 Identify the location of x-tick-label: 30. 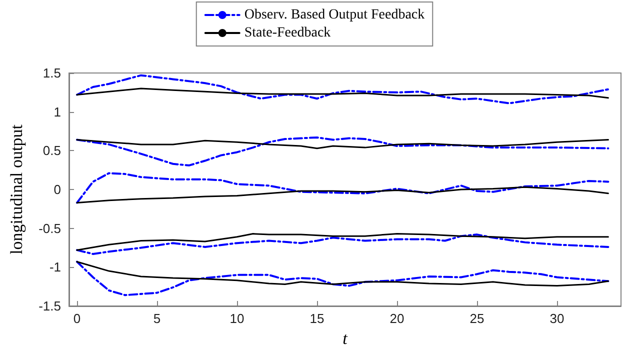
(557, 318).